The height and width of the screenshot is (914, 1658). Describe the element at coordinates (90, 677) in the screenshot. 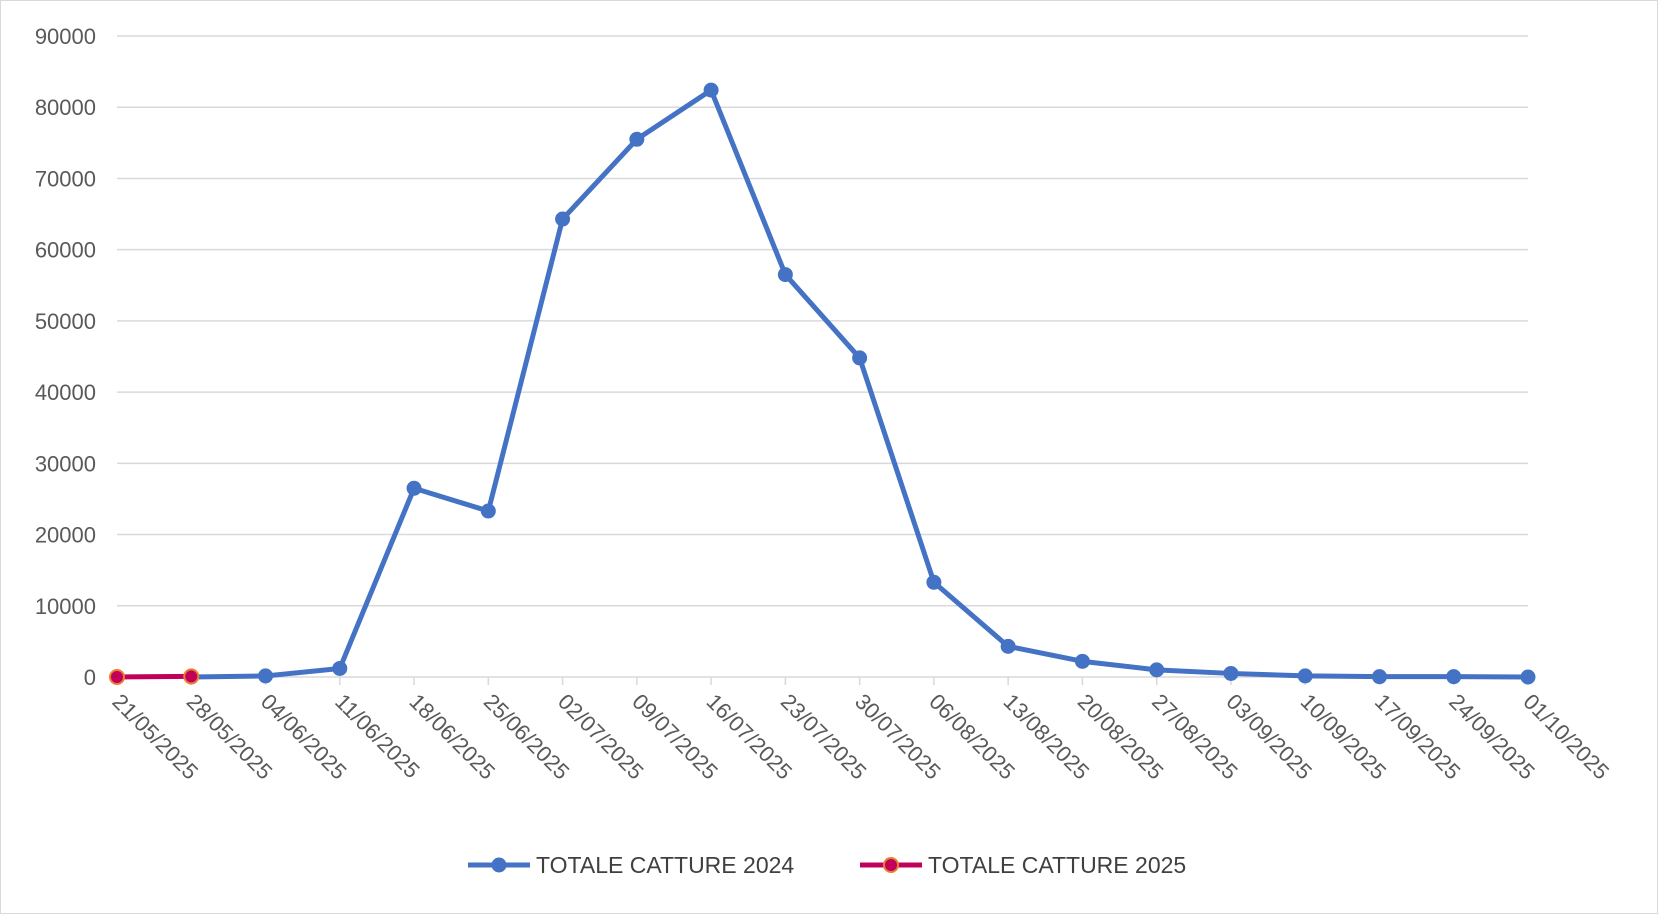

I see `y-tick-label: 0` at that location.